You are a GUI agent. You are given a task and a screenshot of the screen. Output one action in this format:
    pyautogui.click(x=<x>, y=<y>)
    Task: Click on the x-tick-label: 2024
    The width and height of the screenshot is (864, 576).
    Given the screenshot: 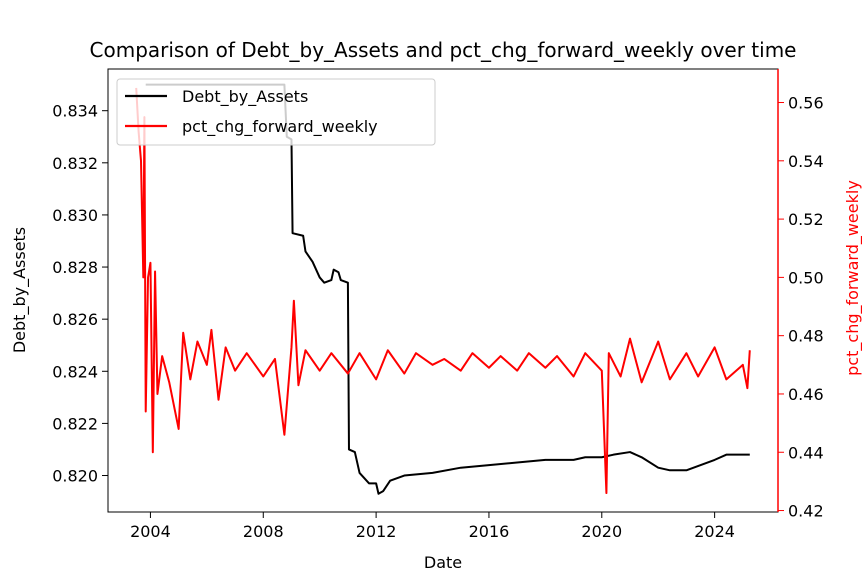 What is the action you would take?
    pyautogui.click(x=714, y=531)
    